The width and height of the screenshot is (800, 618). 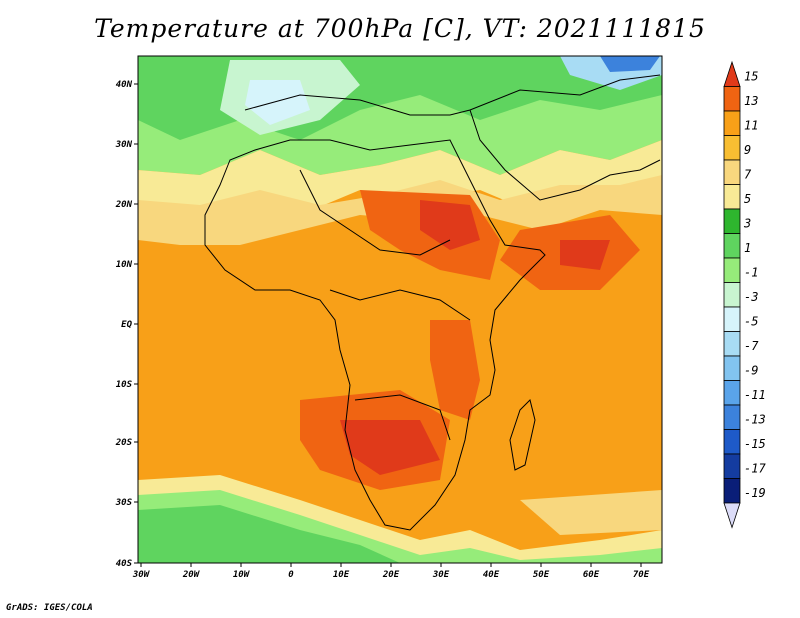 I want to click on colorbar-label: 7, so click(x=748, y=175).